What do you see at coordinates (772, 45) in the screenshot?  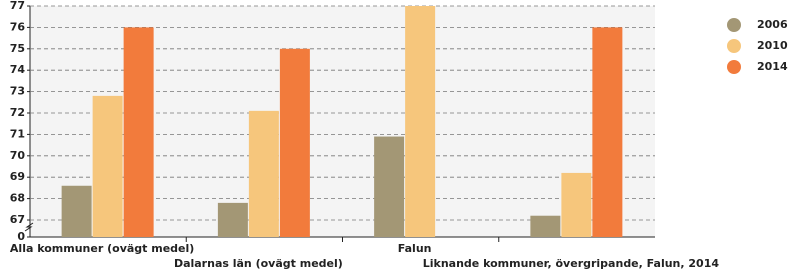 I see `legend-label: 2010` at bounding box center [772, 45].